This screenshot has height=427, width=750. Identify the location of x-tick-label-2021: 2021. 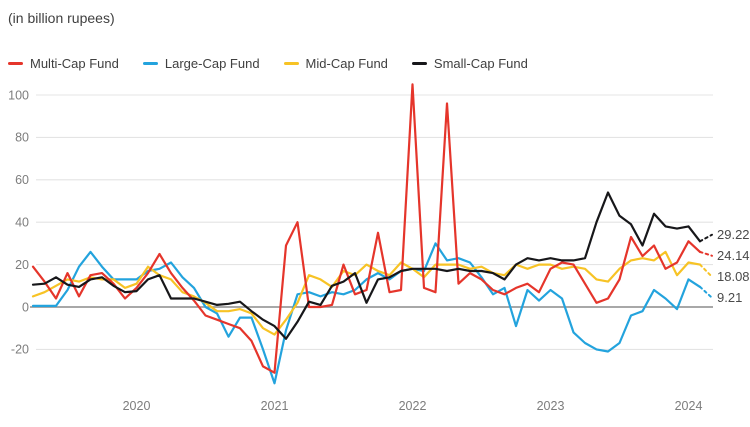
(275, 406).